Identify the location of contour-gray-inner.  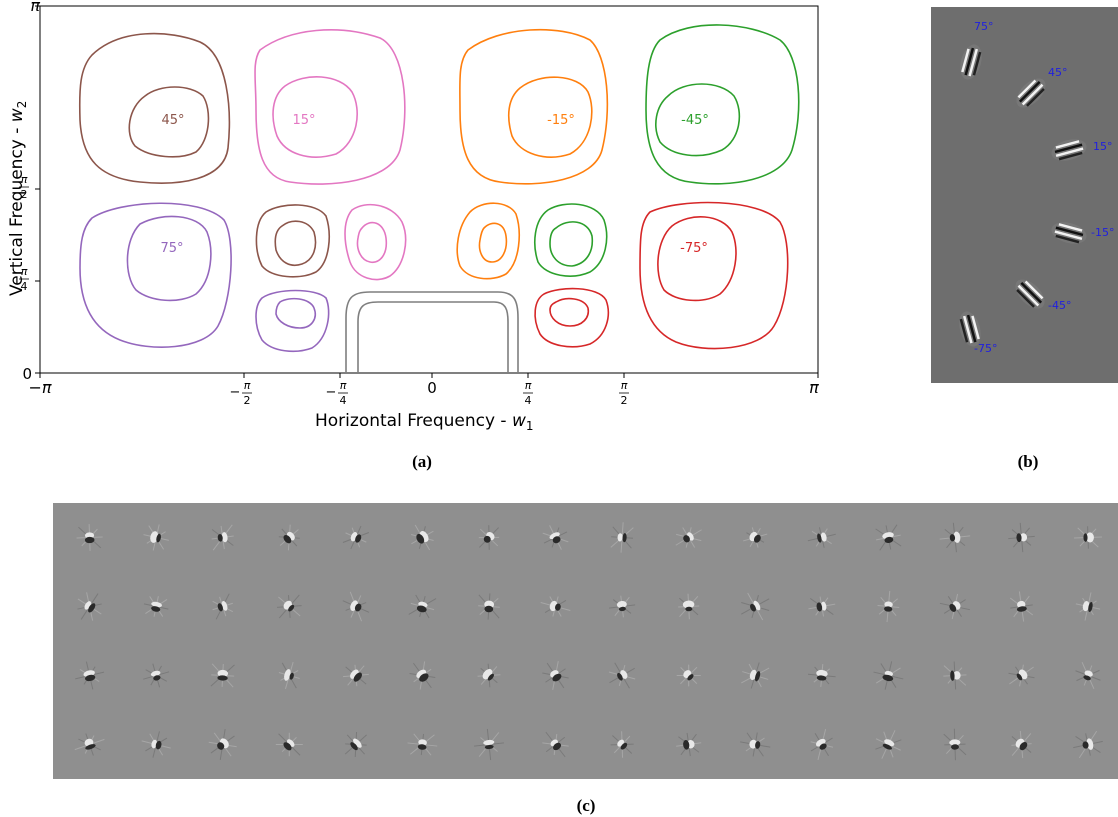
(433, 337).